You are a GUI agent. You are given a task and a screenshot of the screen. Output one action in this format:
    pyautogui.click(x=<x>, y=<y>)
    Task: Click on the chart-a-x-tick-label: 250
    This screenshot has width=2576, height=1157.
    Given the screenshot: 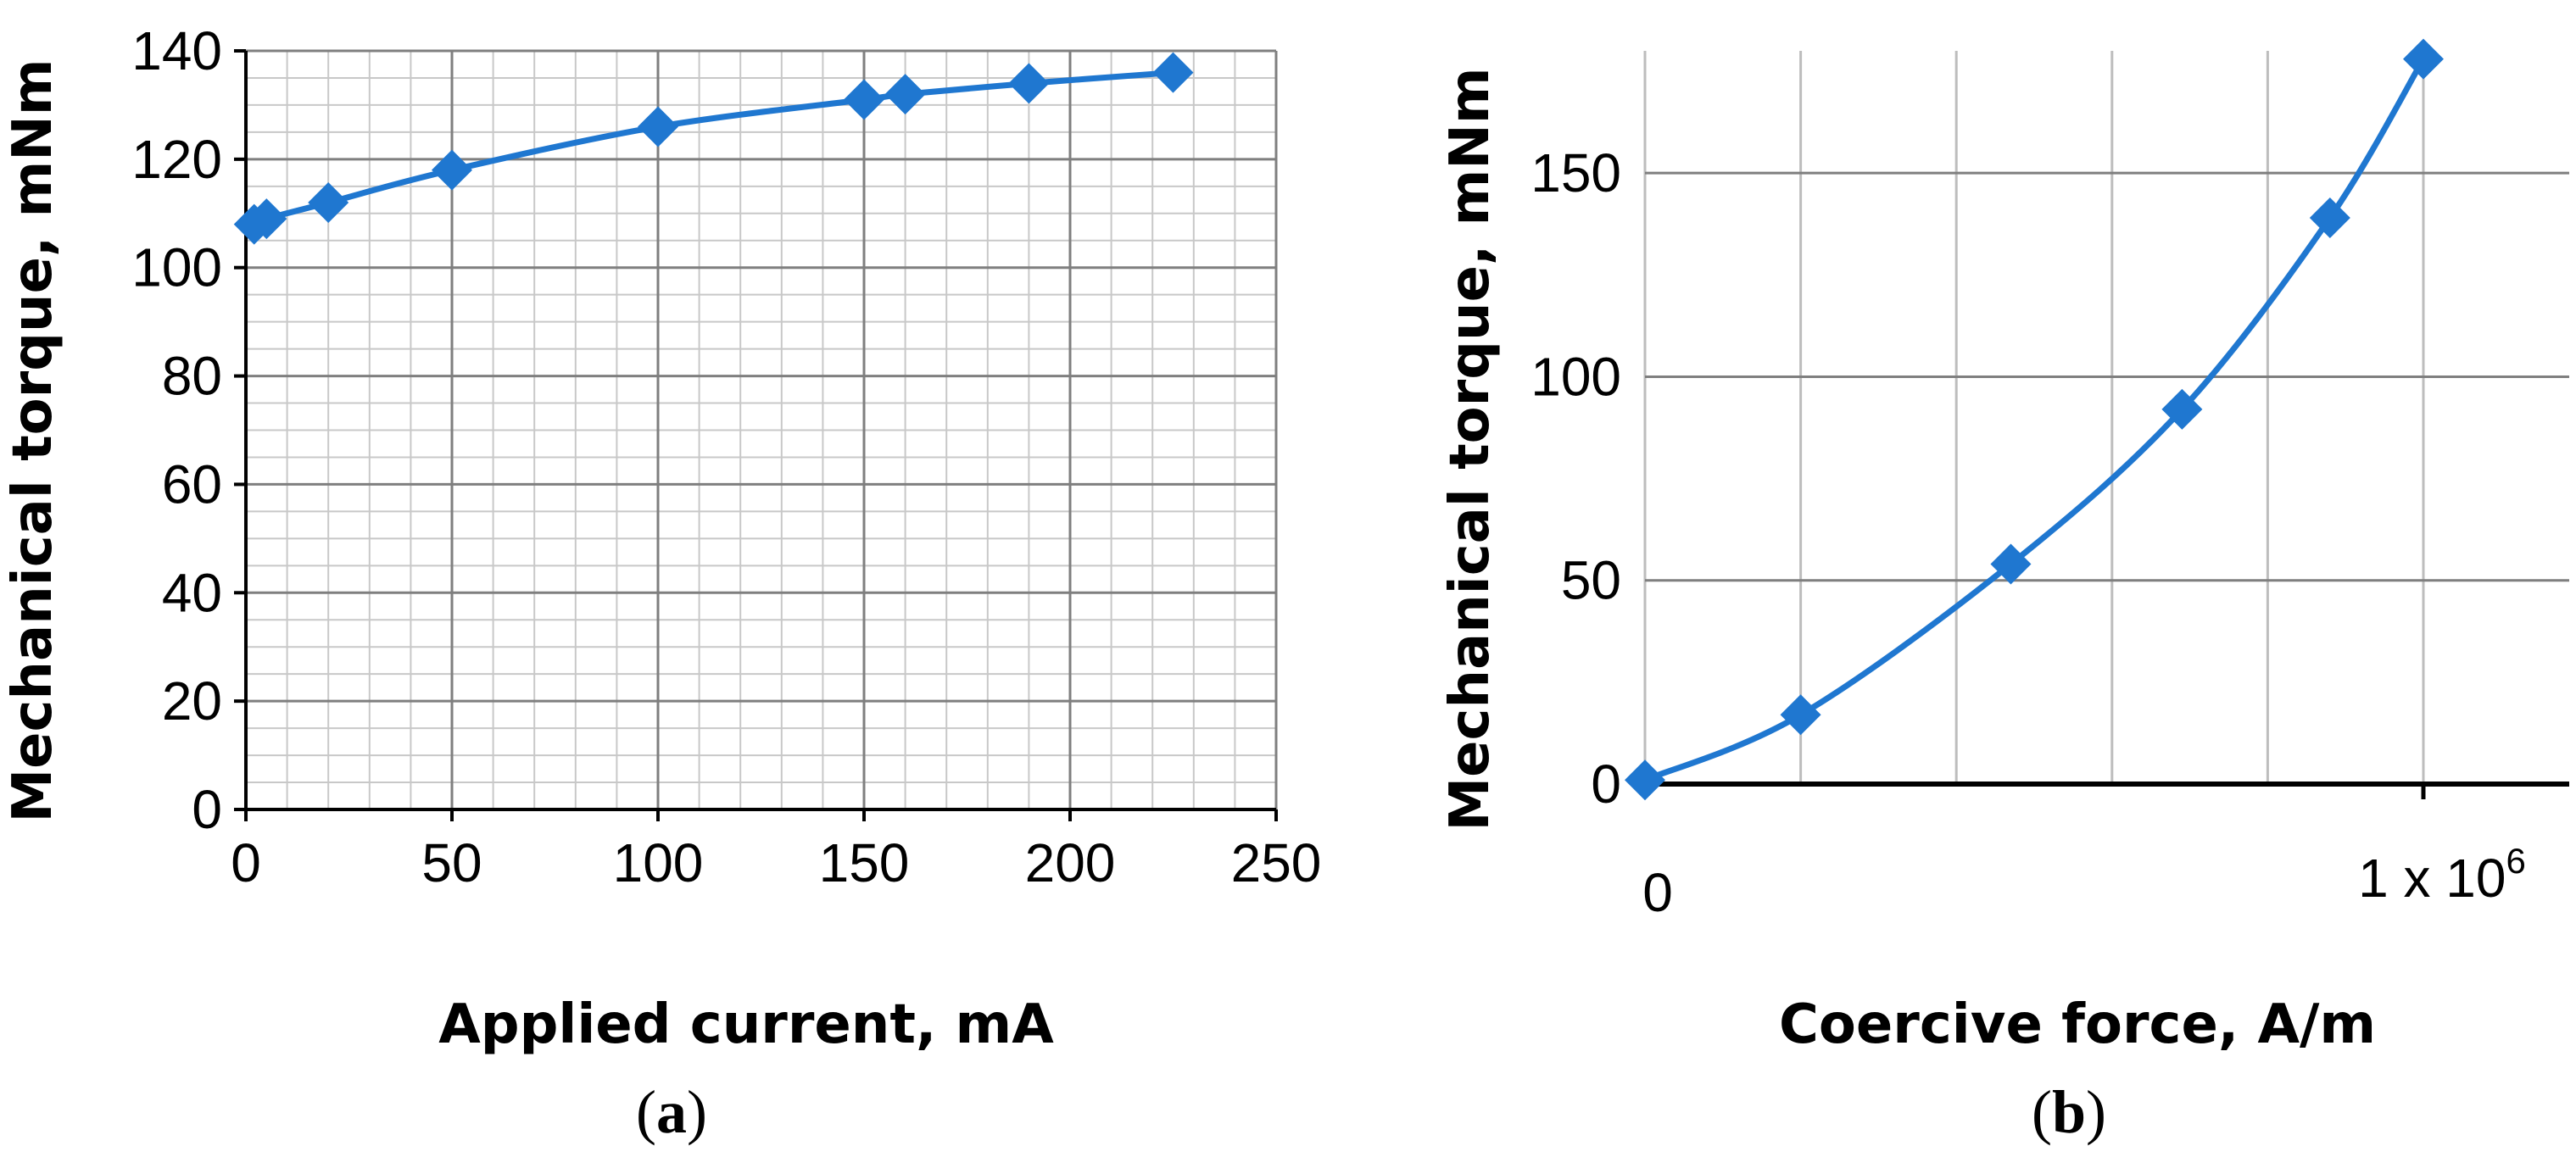 What is the action you would take?
    pyautogui.click(x=1276, y=862)
    